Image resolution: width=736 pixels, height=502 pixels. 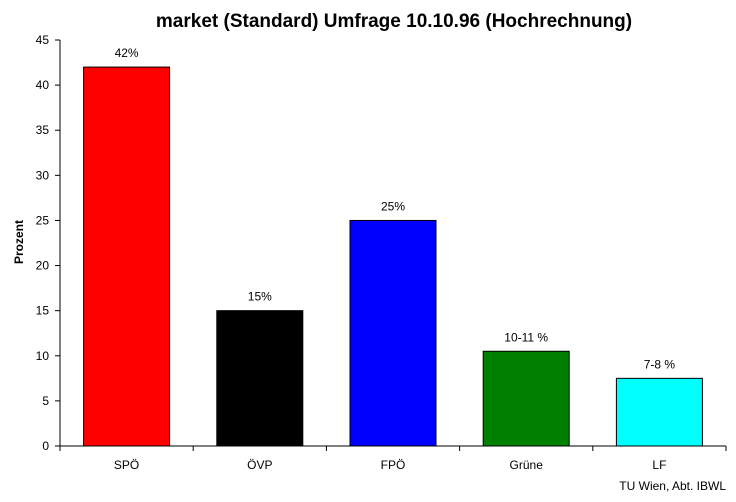 I want to click on data-label-4: 7-8 %, so click(x=660, y=364).